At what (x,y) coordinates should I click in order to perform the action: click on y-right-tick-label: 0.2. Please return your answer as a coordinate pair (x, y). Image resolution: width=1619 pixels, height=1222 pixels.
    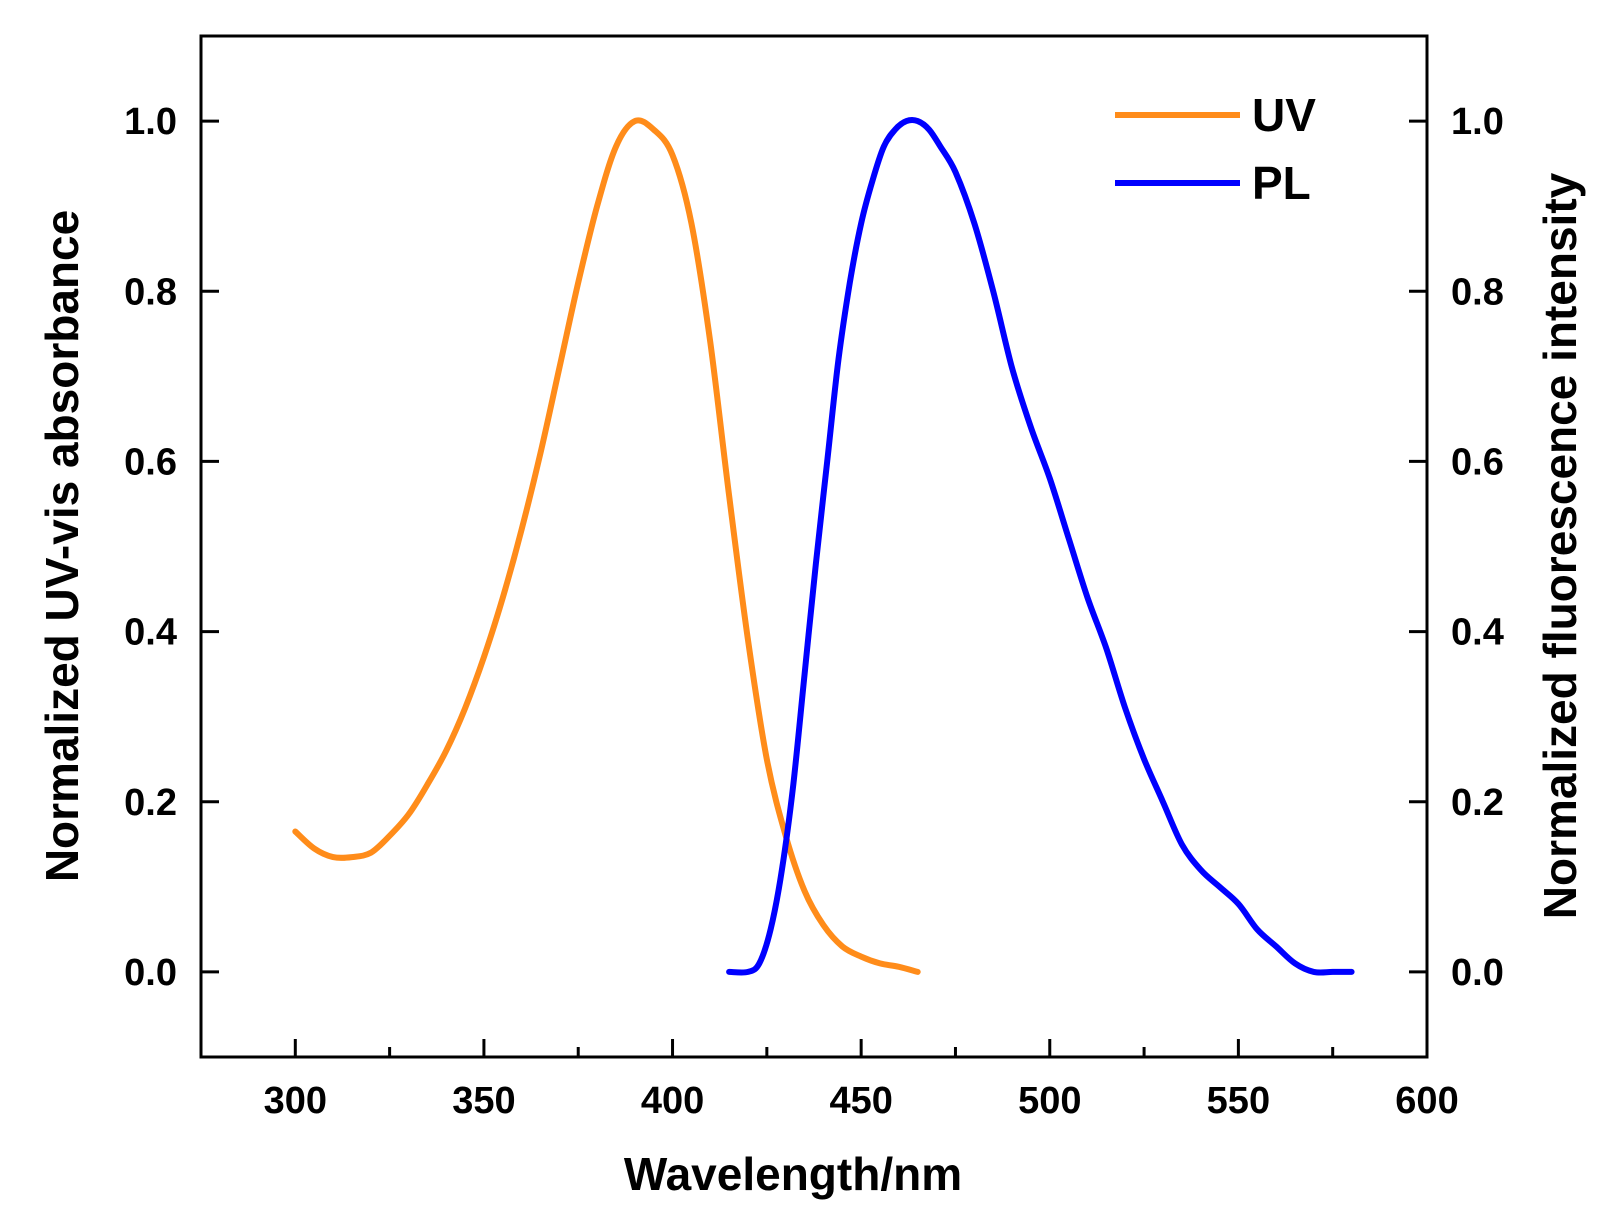
    Looking at the image, I should click on (1477, 803).